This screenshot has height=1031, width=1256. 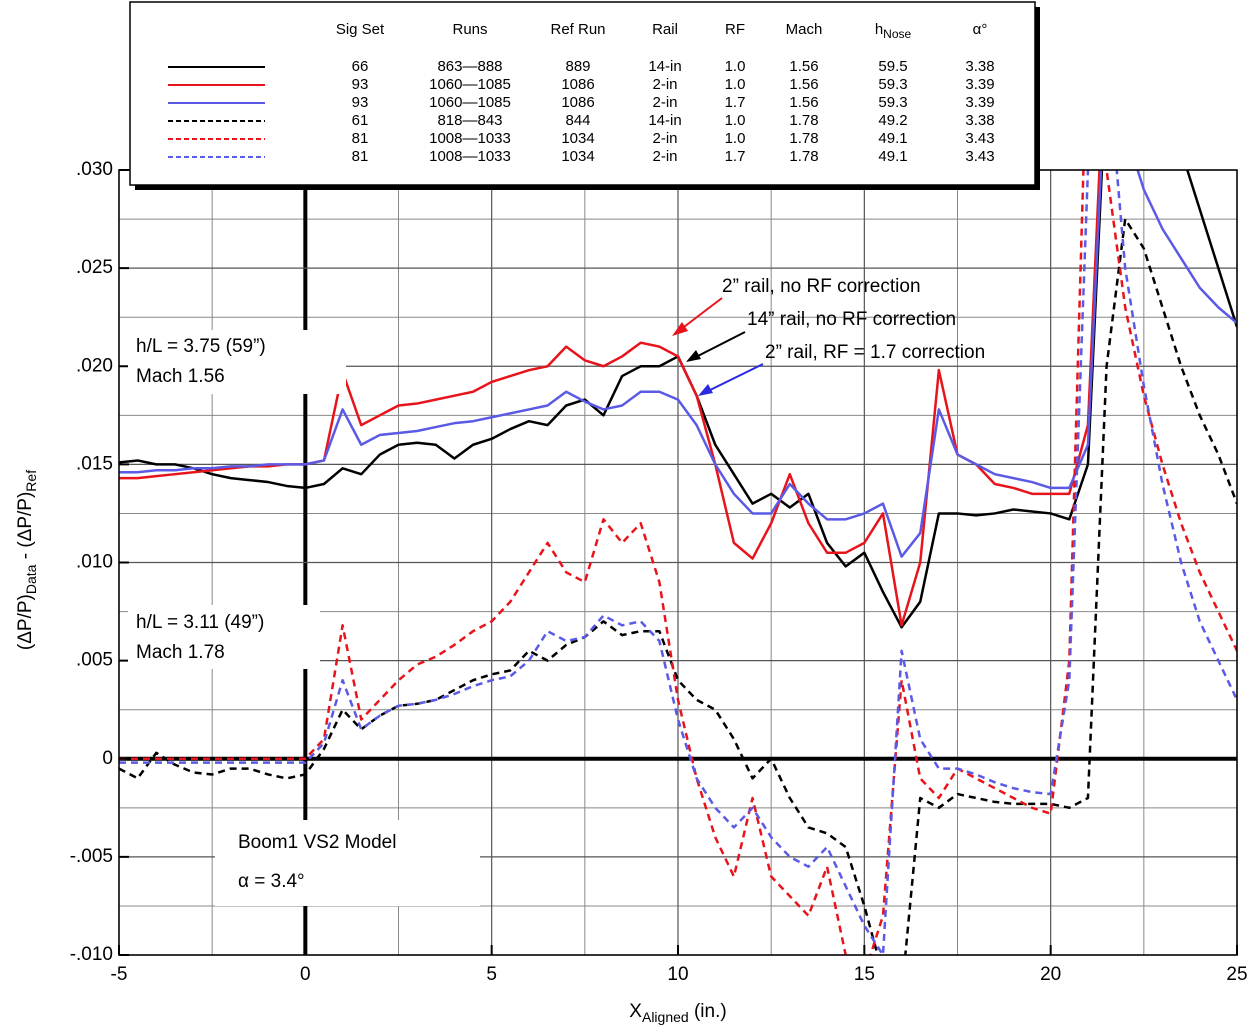 What do you see at coordinates (469, 120) in the screenshot?
I see `legend-cell: 818—843` at bounding box center [469, 120].